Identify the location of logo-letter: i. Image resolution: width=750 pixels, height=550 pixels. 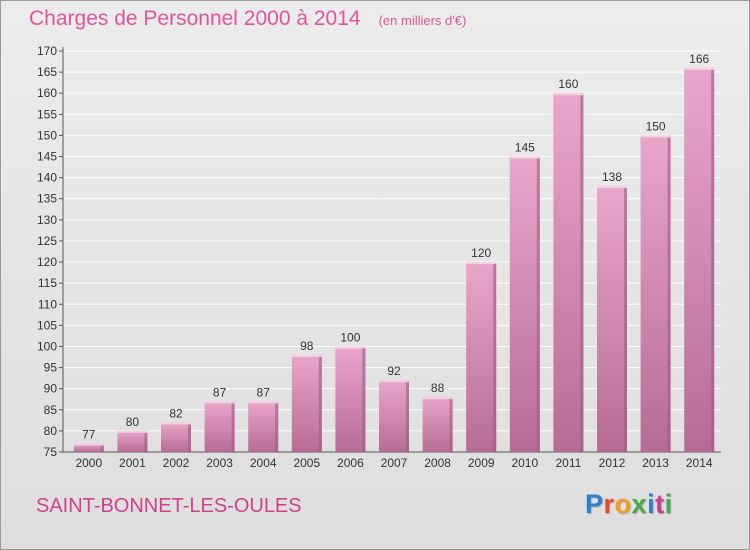
(651, 504).